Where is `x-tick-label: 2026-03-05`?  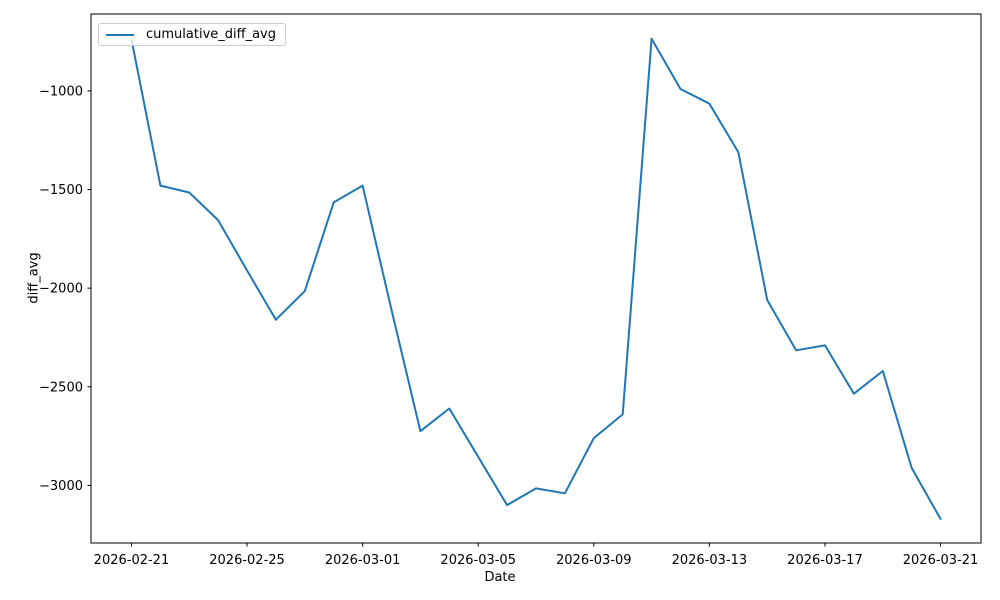 x-tick-label: 2026-03-05 is located at coordinates (478, 560).